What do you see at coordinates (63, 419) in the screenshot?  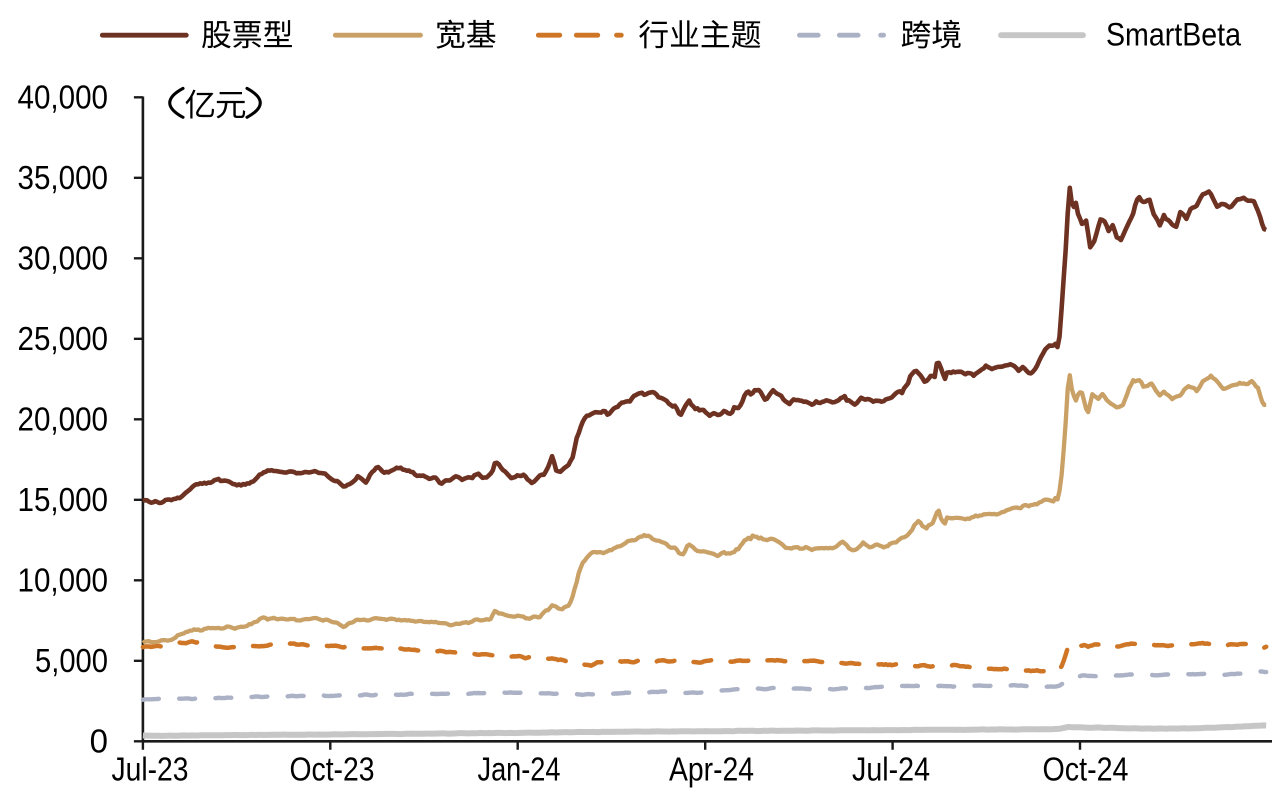 I see `svg-text: 20,000` at bounding box center [63, 419].